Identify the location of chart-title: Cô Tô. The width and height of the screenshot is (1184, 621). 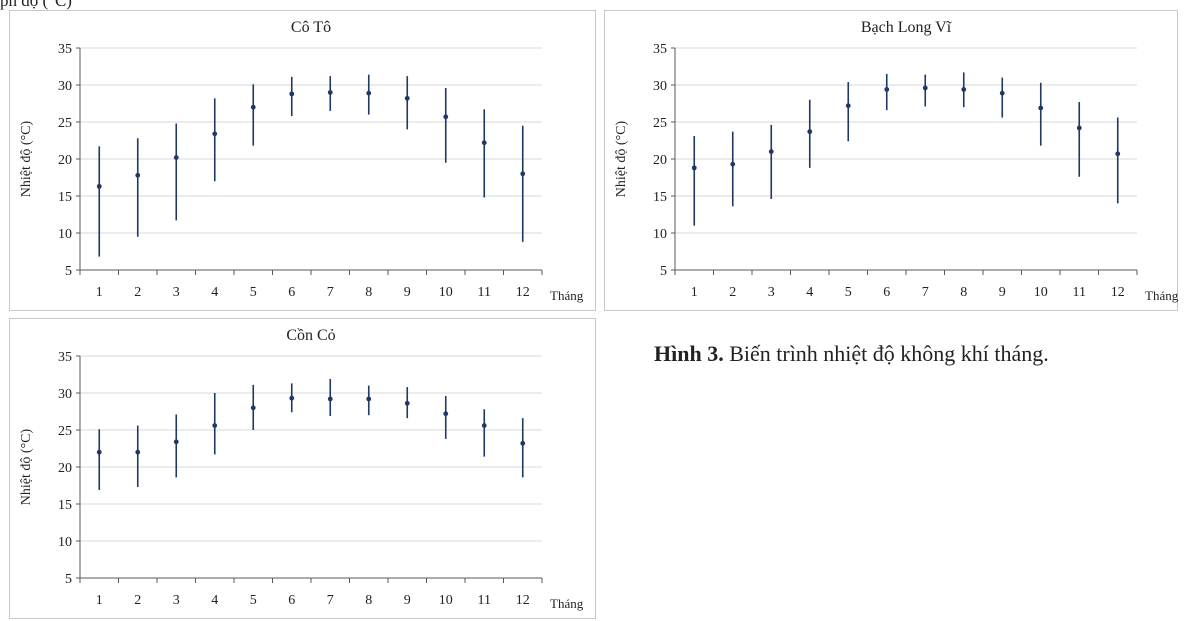
(311, 27).